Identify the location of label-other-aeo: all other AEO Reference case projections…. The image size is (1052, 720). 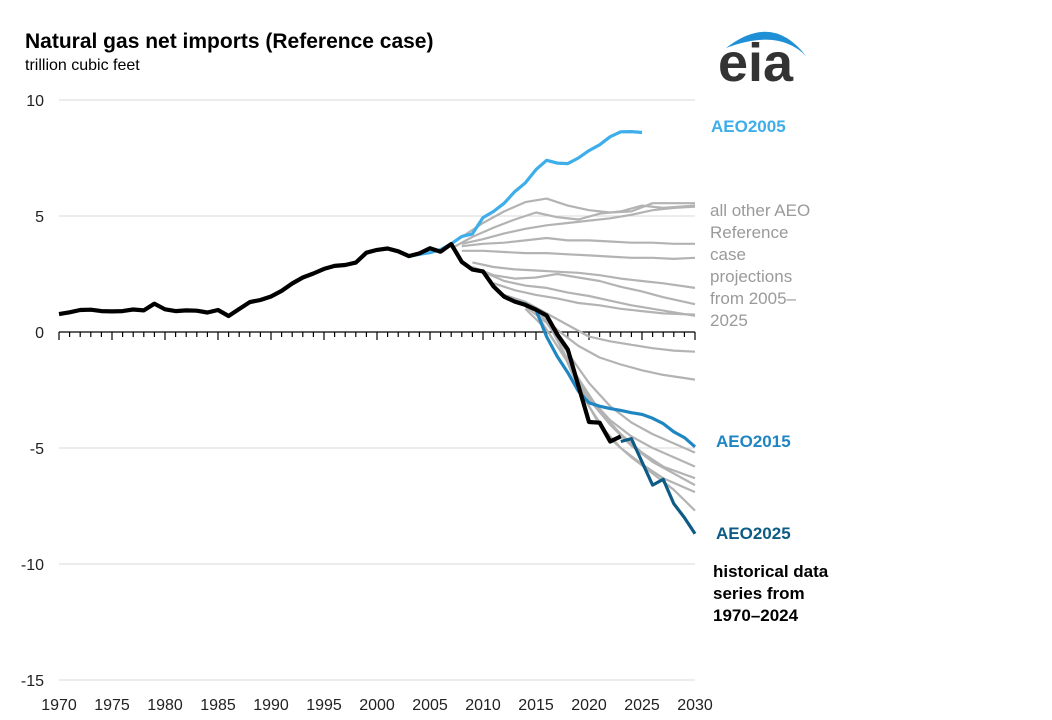
(760, 265).